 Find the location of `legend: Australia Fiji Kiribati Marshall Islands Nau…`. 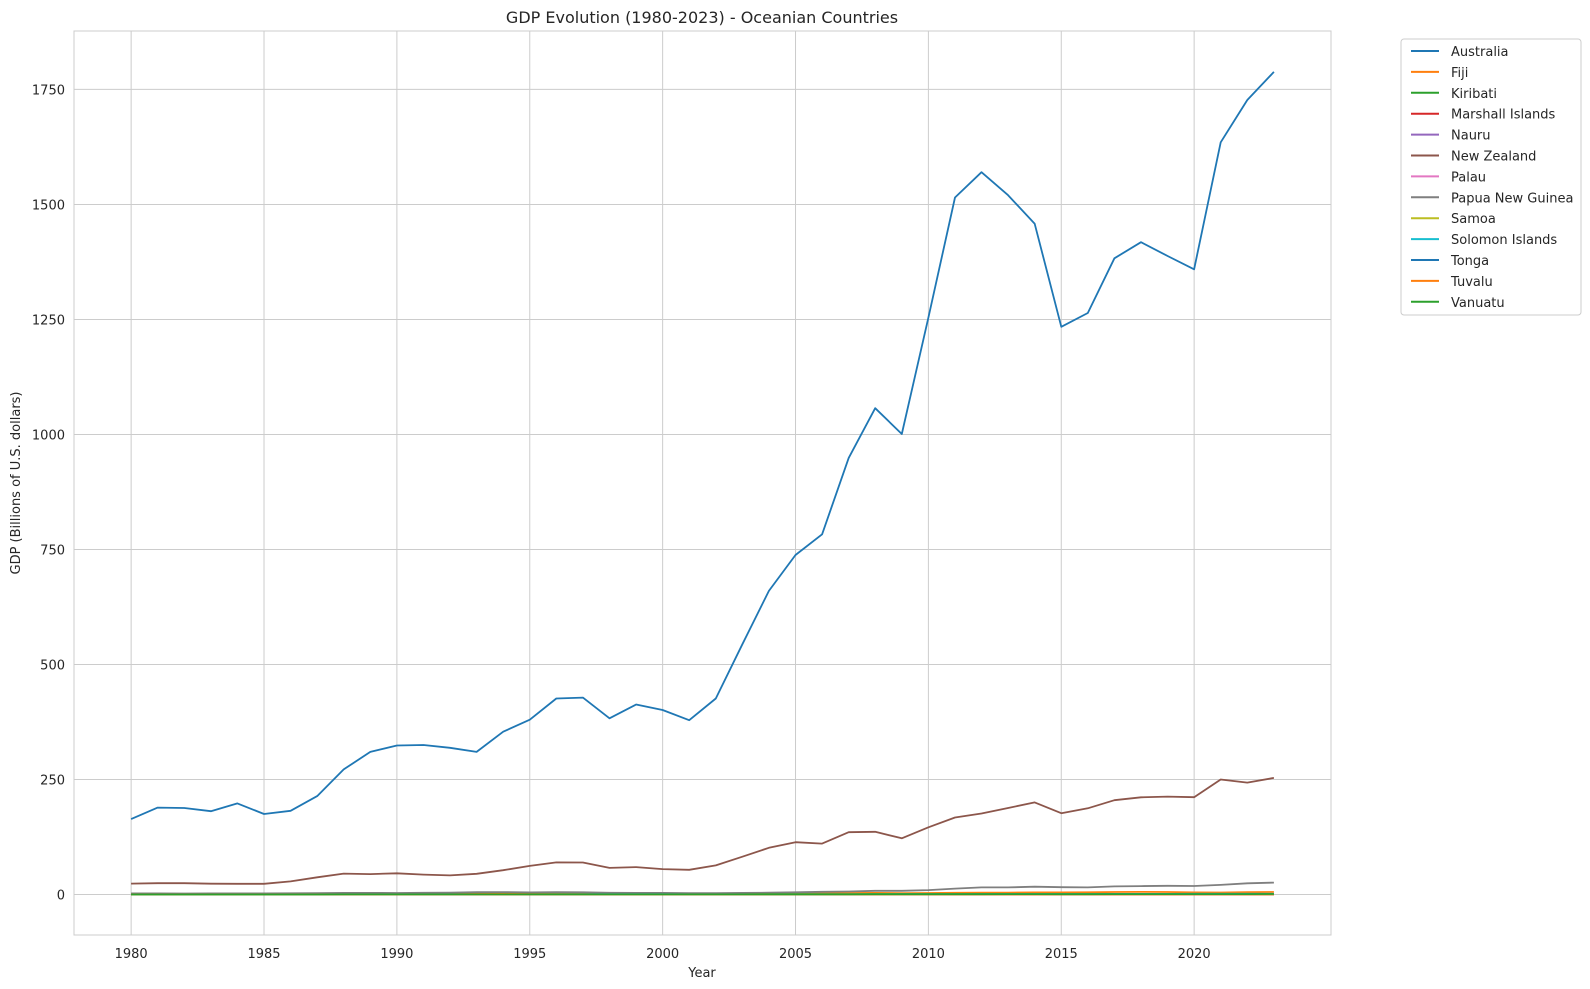

legend: Australia Fiji Kiribati Marshall Islands Nau… is located at coordinates (1491, 177).